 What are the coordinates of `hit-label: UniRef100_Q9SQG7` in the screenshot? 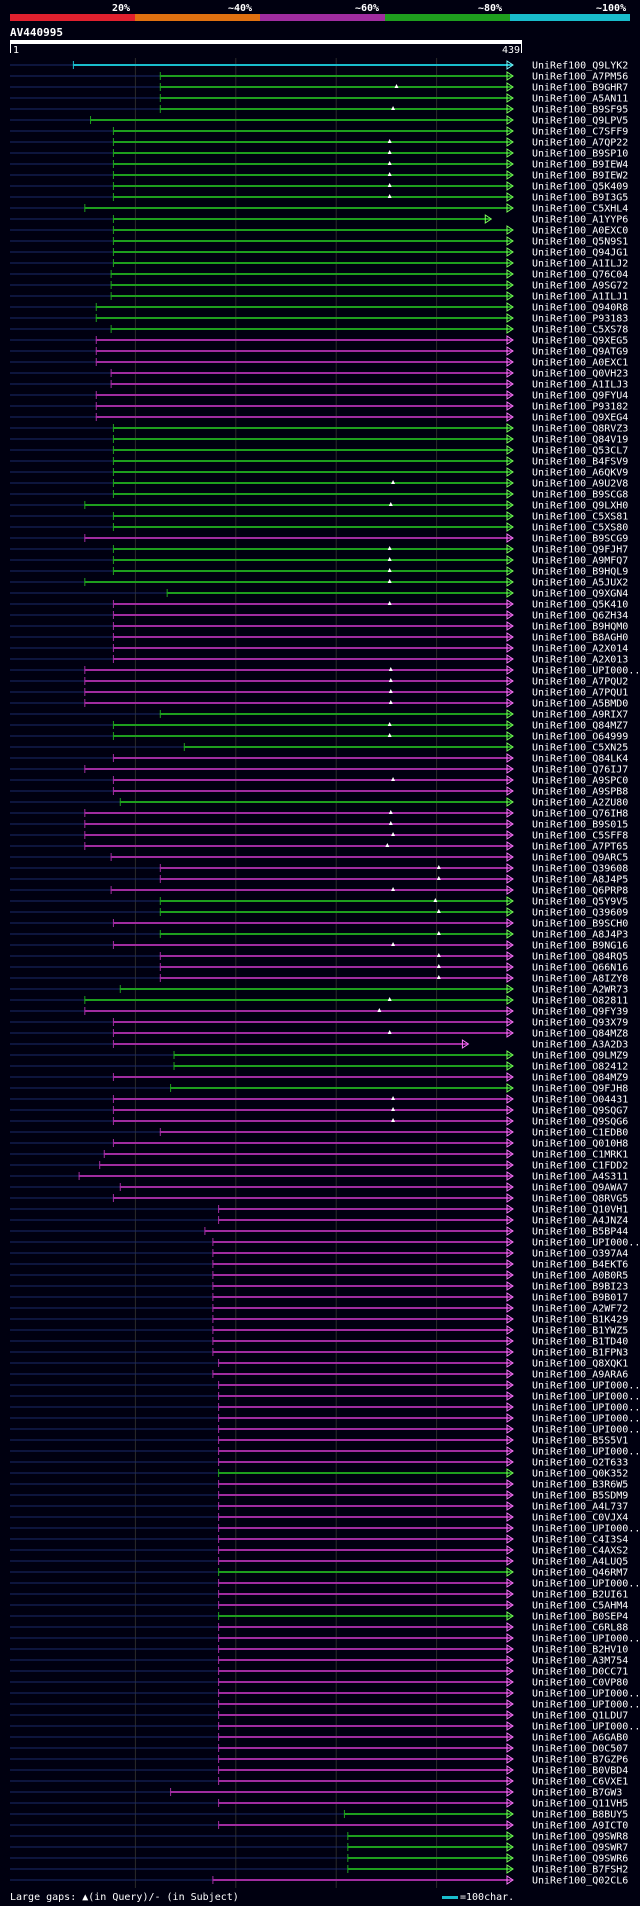 It's located at (580, 1111).